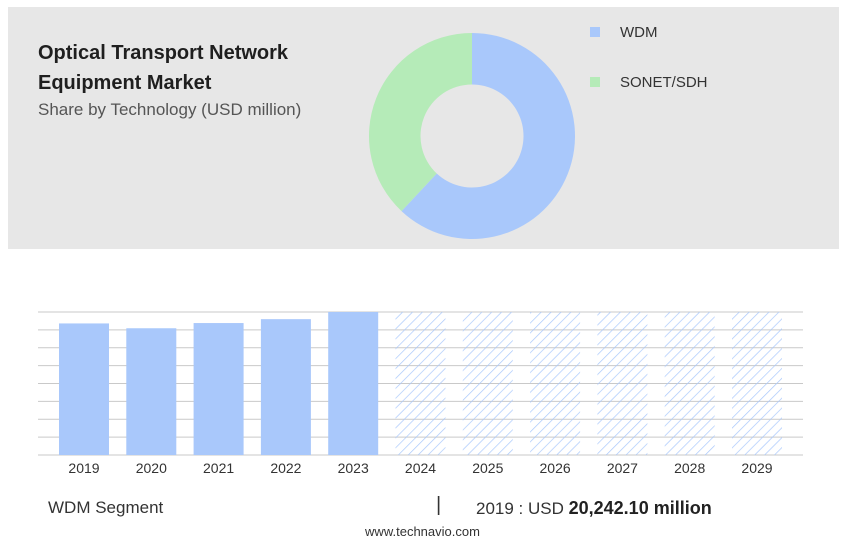  I want to click on bar-2024, so click(420, 383).